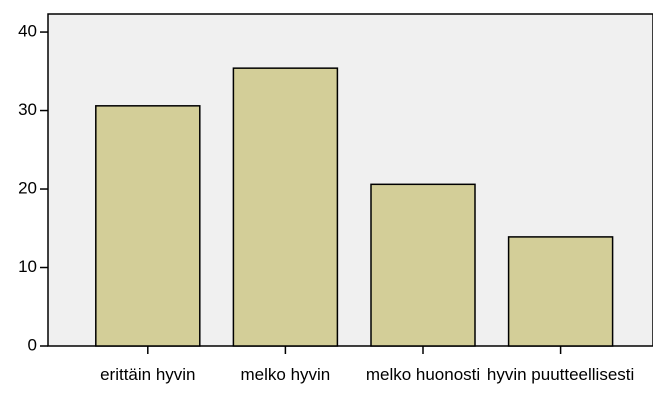 The width and height of the screenshot is (653, 403). What do you see at coordinates (285, 374) in the screenshot?
I see `x-tick-label: melko hyvin` at bounding box center [285, 374].